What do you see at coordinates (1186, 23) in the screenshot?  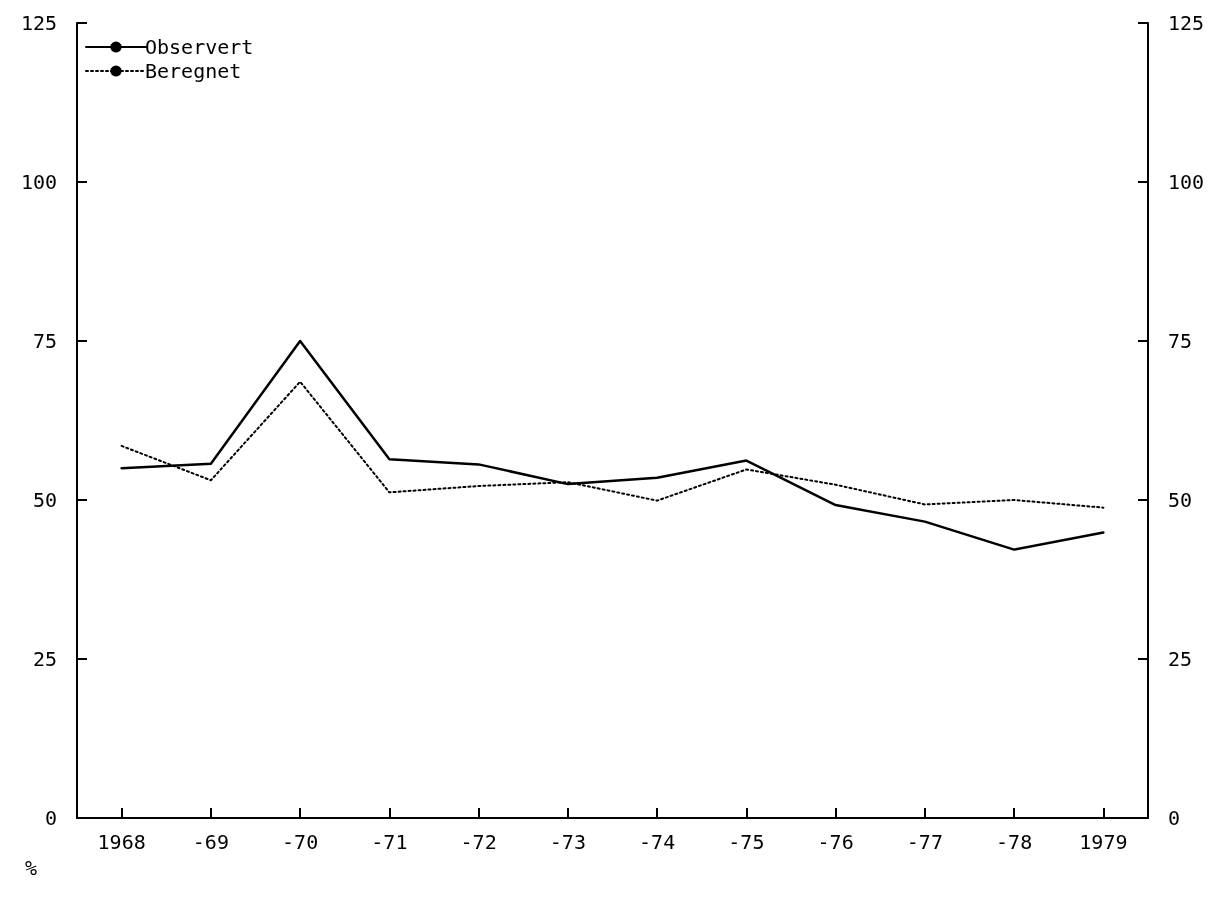 I see `y2-tick-label: 125` at bounding box center [1186, 23].